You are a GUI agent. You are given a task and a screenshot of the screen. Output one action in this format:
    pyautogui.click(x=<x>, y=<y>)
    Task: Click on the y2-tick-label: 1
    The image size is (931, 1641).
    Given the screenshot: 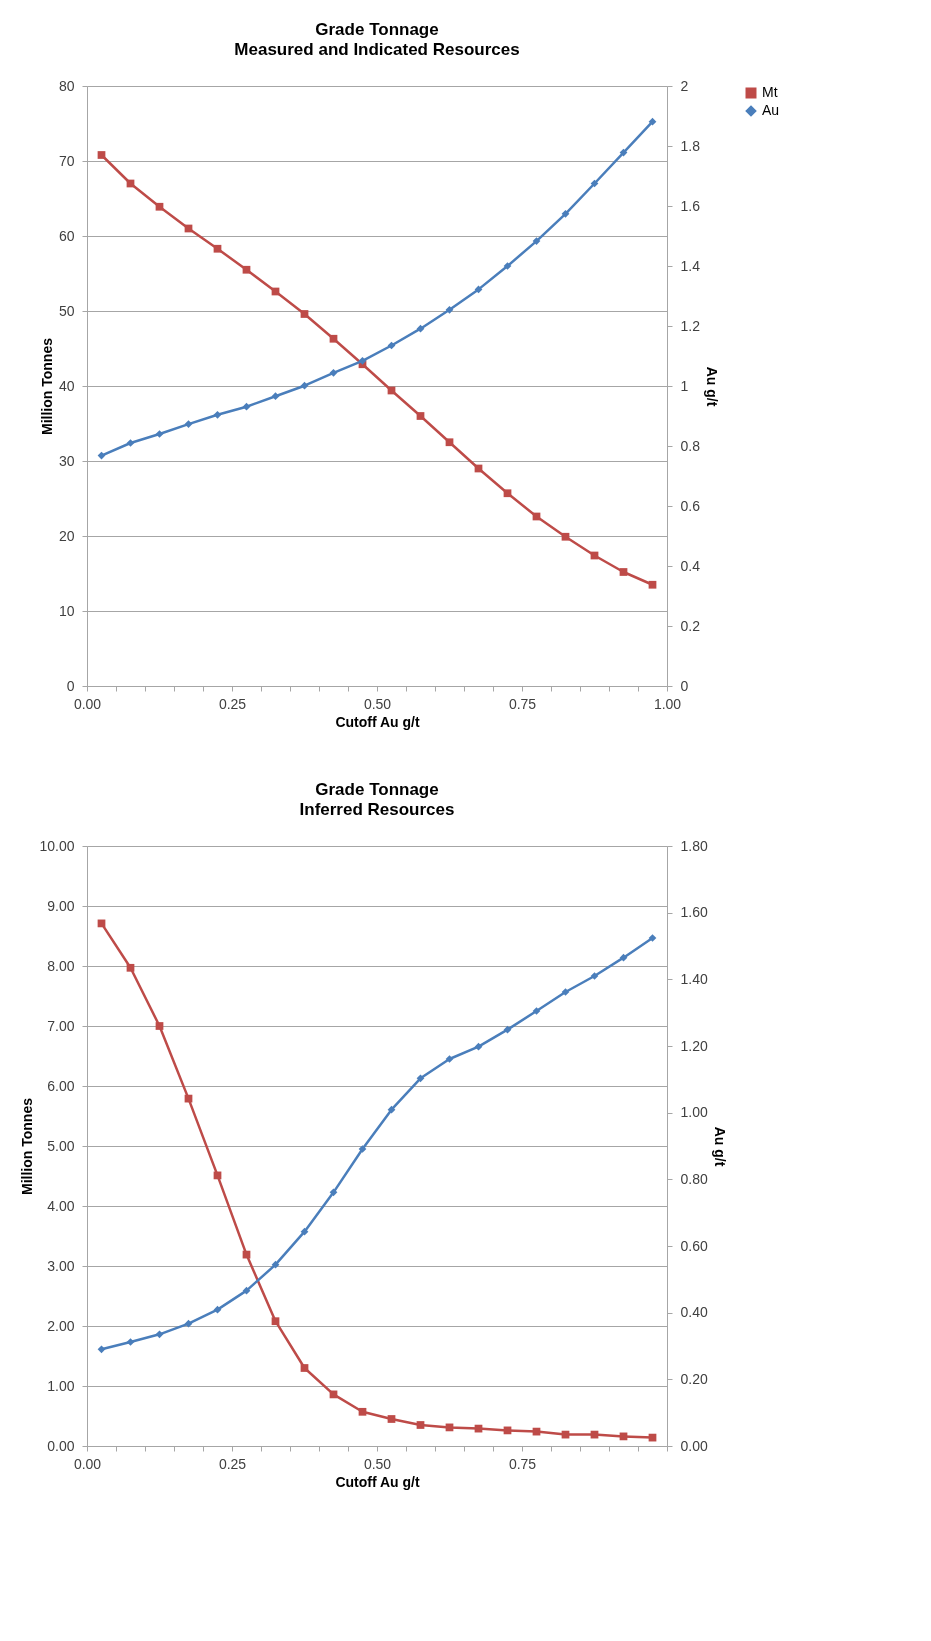 What is the action you would take?
    pyautogui.click(x=684, y=385)
    